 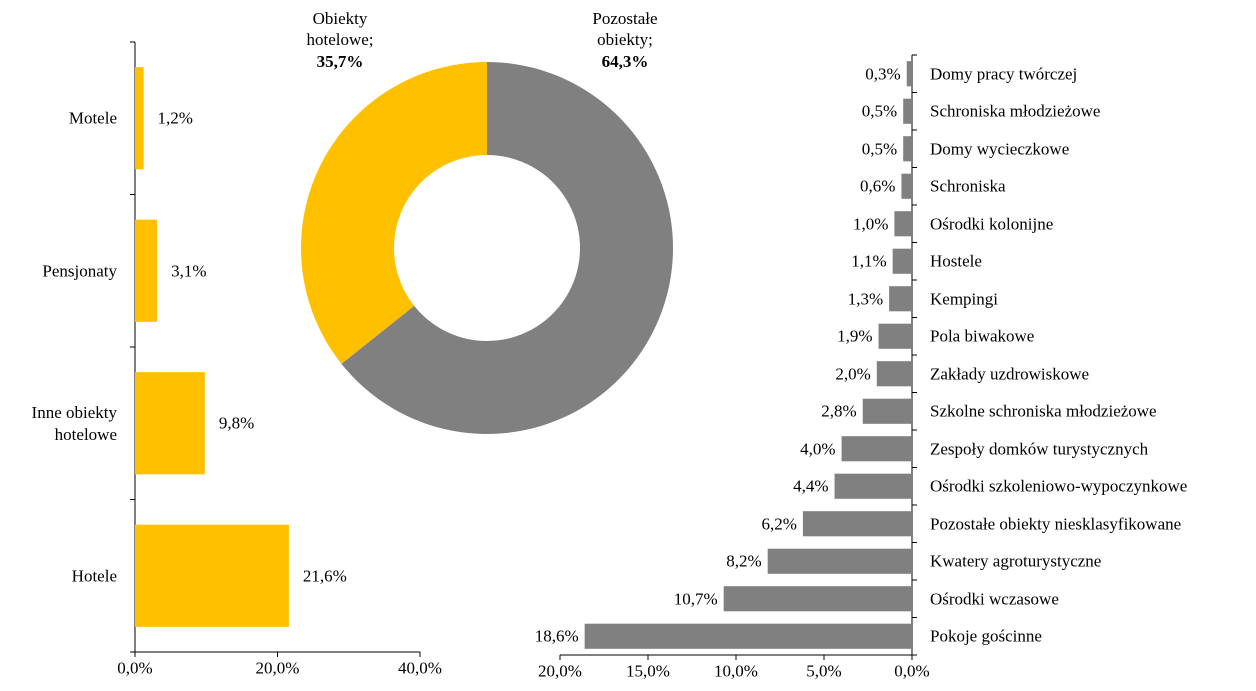 What do you see at coordinates (625, 29) in the screenshot?
I see `slice-label: Pozostałe obiekty;` at bounding box center [625, 29].